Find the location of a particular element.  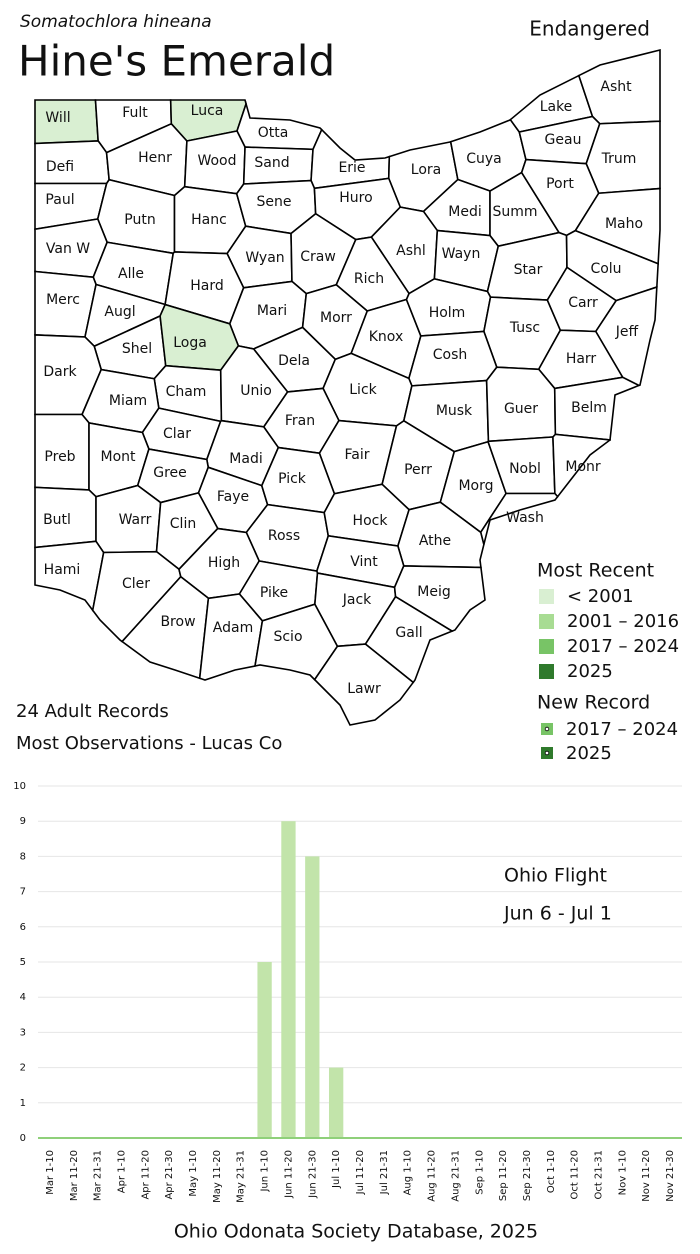

x-tick-label: May 1-10 is located at coordinates (193, 1173).